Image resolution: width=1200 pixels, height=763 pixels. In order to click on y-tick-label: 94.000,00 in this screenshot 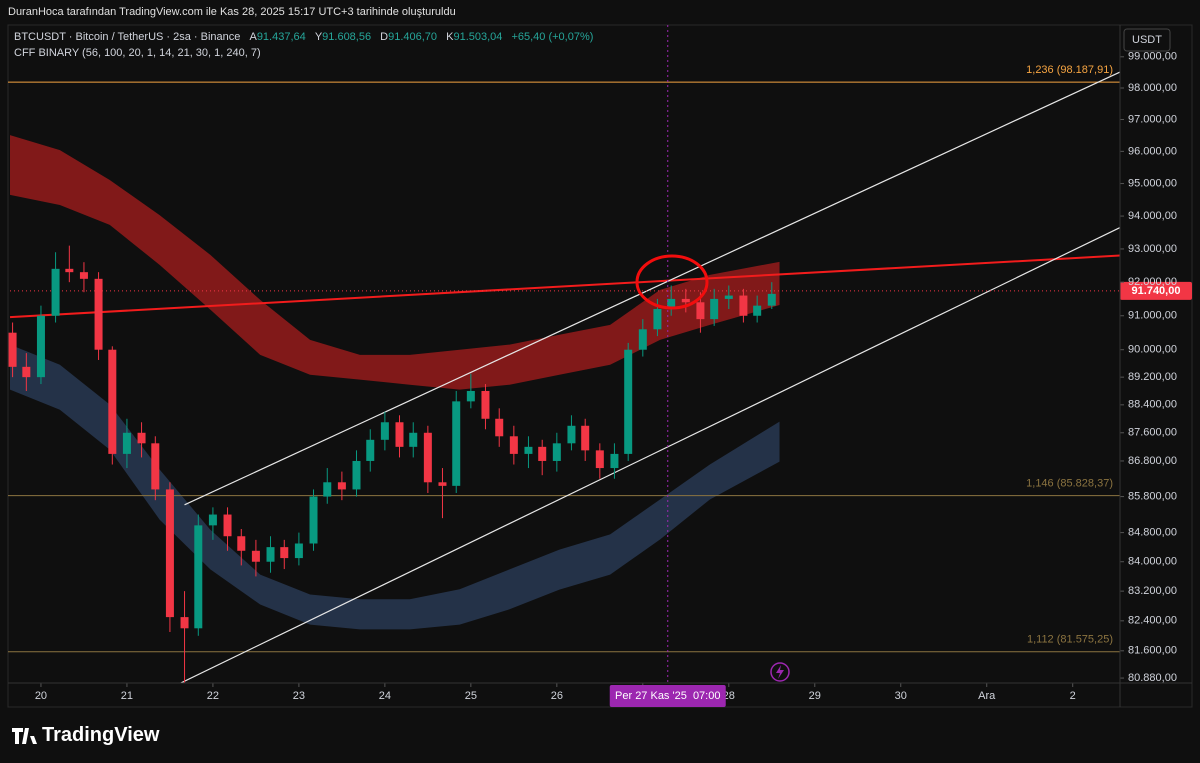, I will do `click(1152, 216)`.